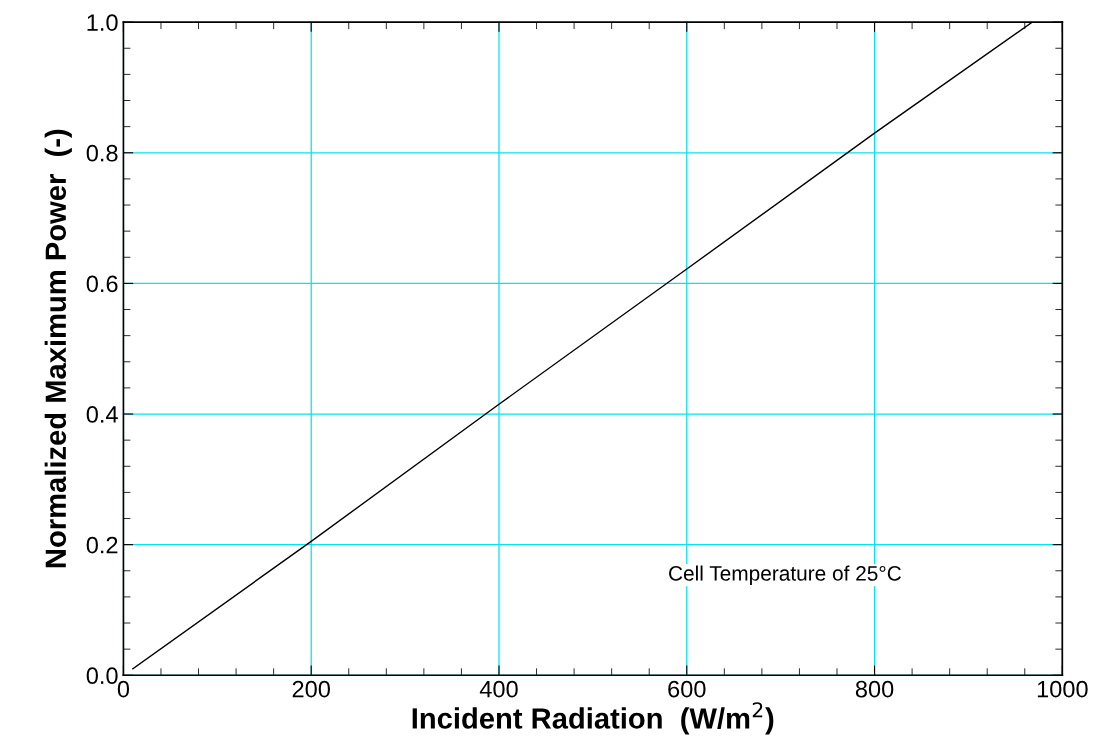  Describe the element at coordinates (102, 22) in the screenshot. I see `y-tick-label: 1.0` at that location.